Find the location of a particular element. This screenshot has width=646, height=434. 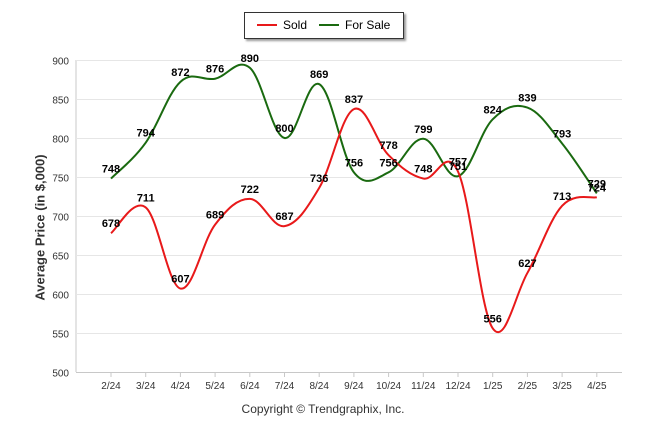

data-label-sold: 627 is located at coordinates (527, 264).